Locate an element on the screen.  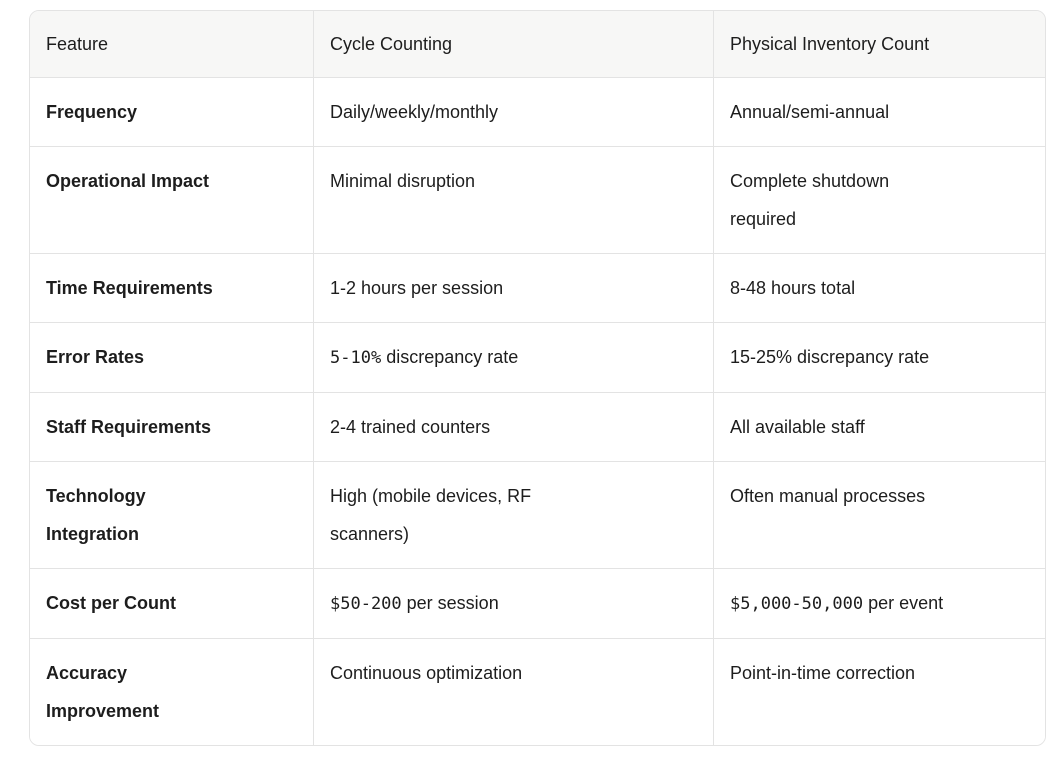
inline-code: $5,000-50,000 is located at coordinates (797, 604).